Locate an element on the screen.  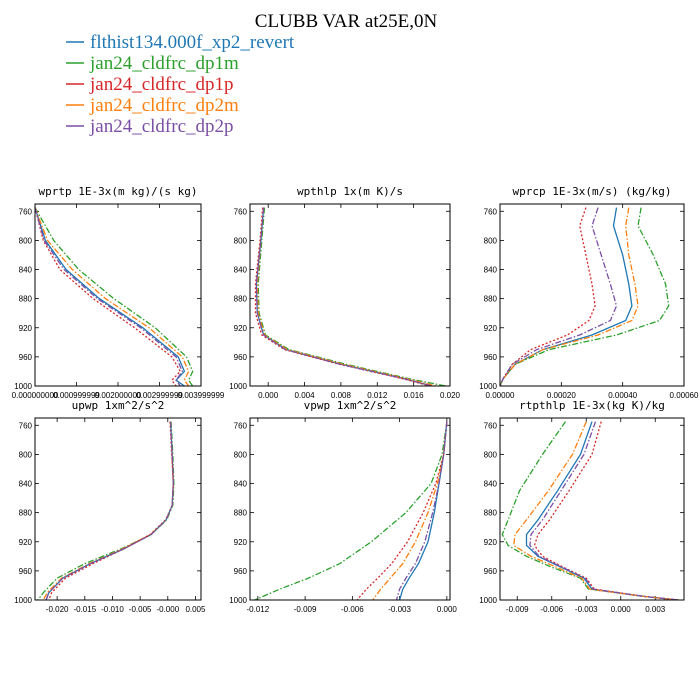
x-tick-label: 0.000000000 is located at coordinates (35, 395).